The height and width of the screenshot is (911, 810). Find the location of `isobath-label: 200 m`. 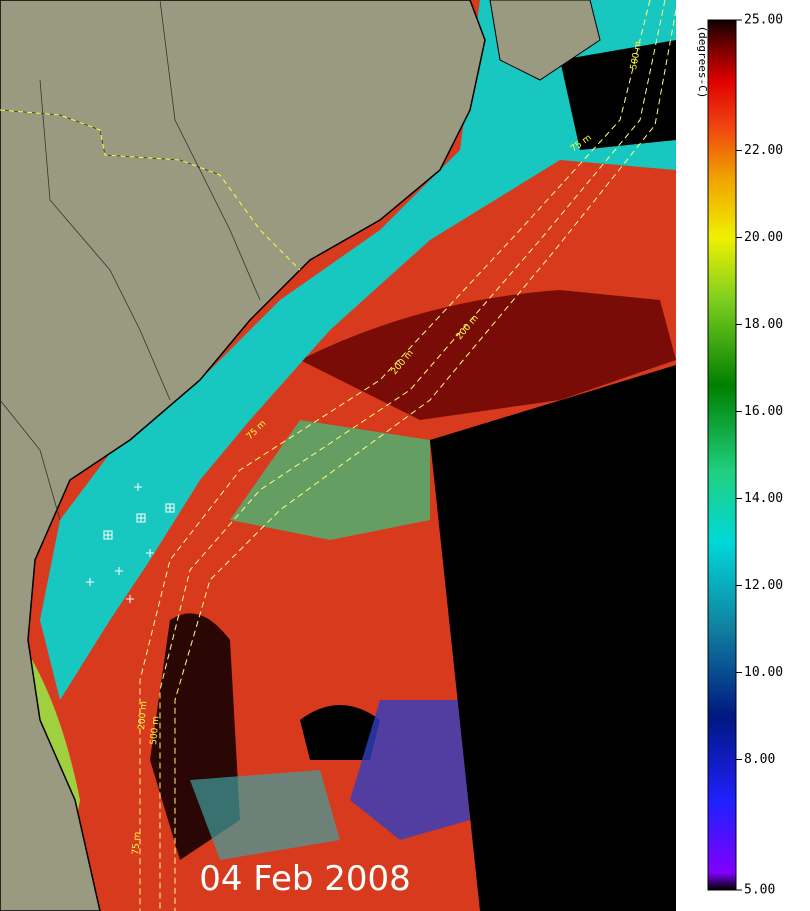

isobath-label: 200 m is located at coordinates (143, 716).